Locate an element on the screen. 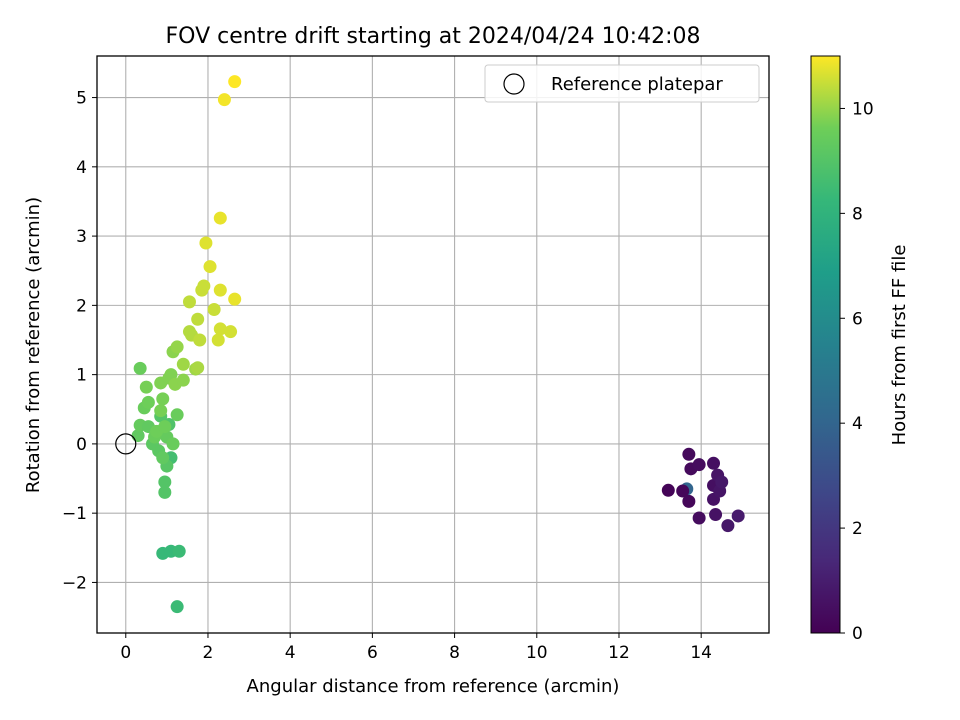  y-tick-label: 5 is located at coordinates (81, 99).